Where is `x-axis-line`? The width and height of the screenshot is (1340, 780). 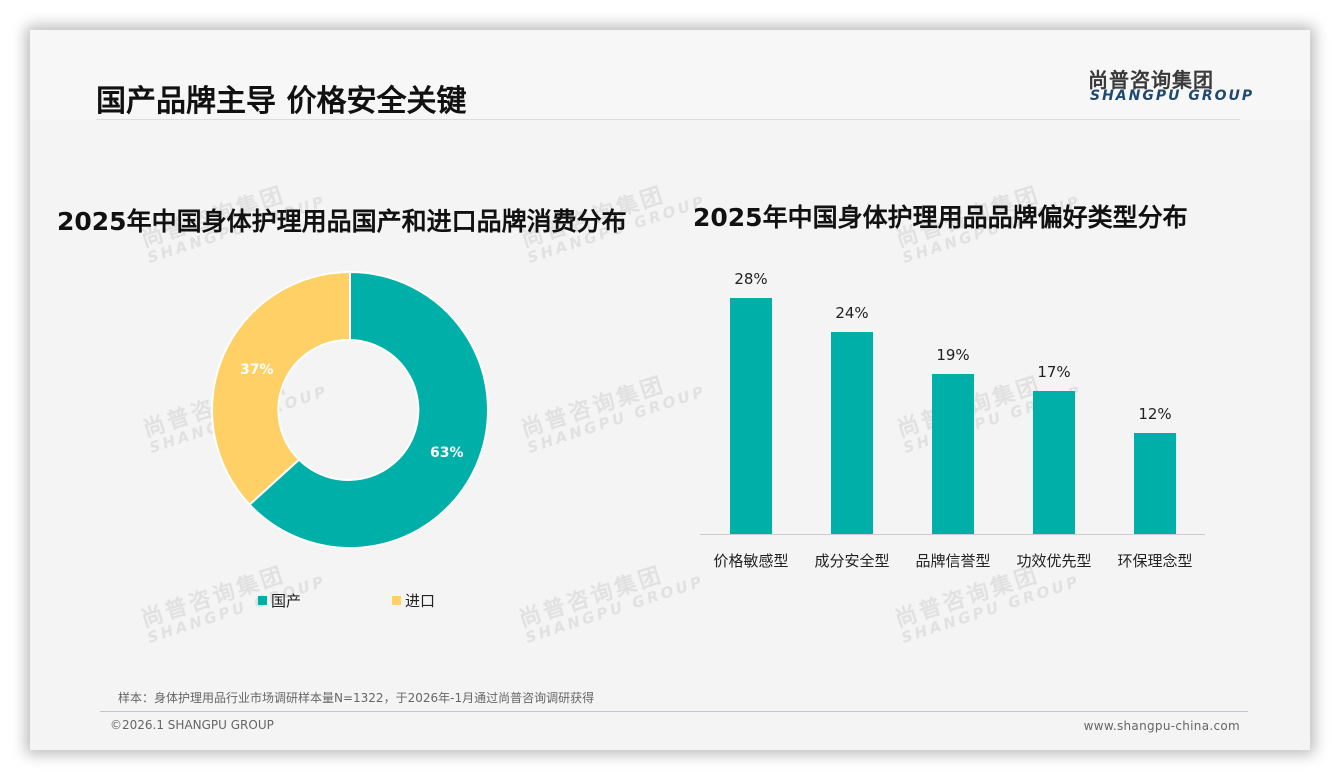 x-axis-line is located at coordinates (952, 534).